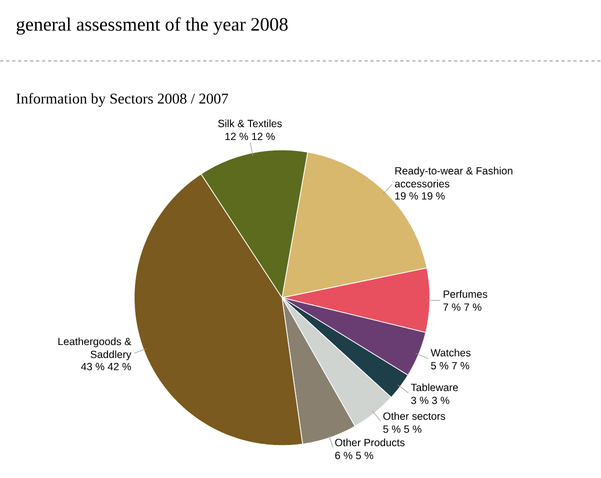  I want to click on data-label: 12 % 12 %, so click(250, 136).